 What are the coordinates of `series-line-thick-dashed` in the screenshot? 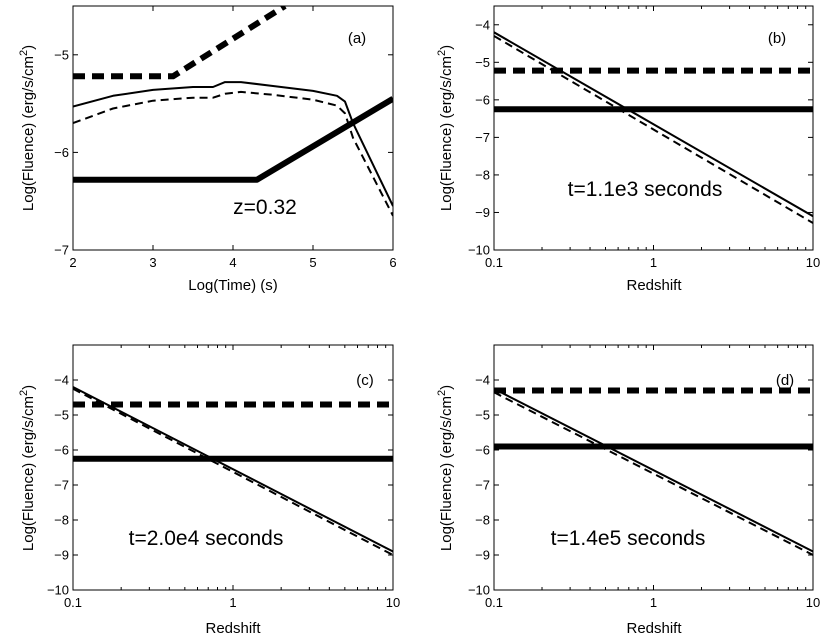 It's located at (180, 43).